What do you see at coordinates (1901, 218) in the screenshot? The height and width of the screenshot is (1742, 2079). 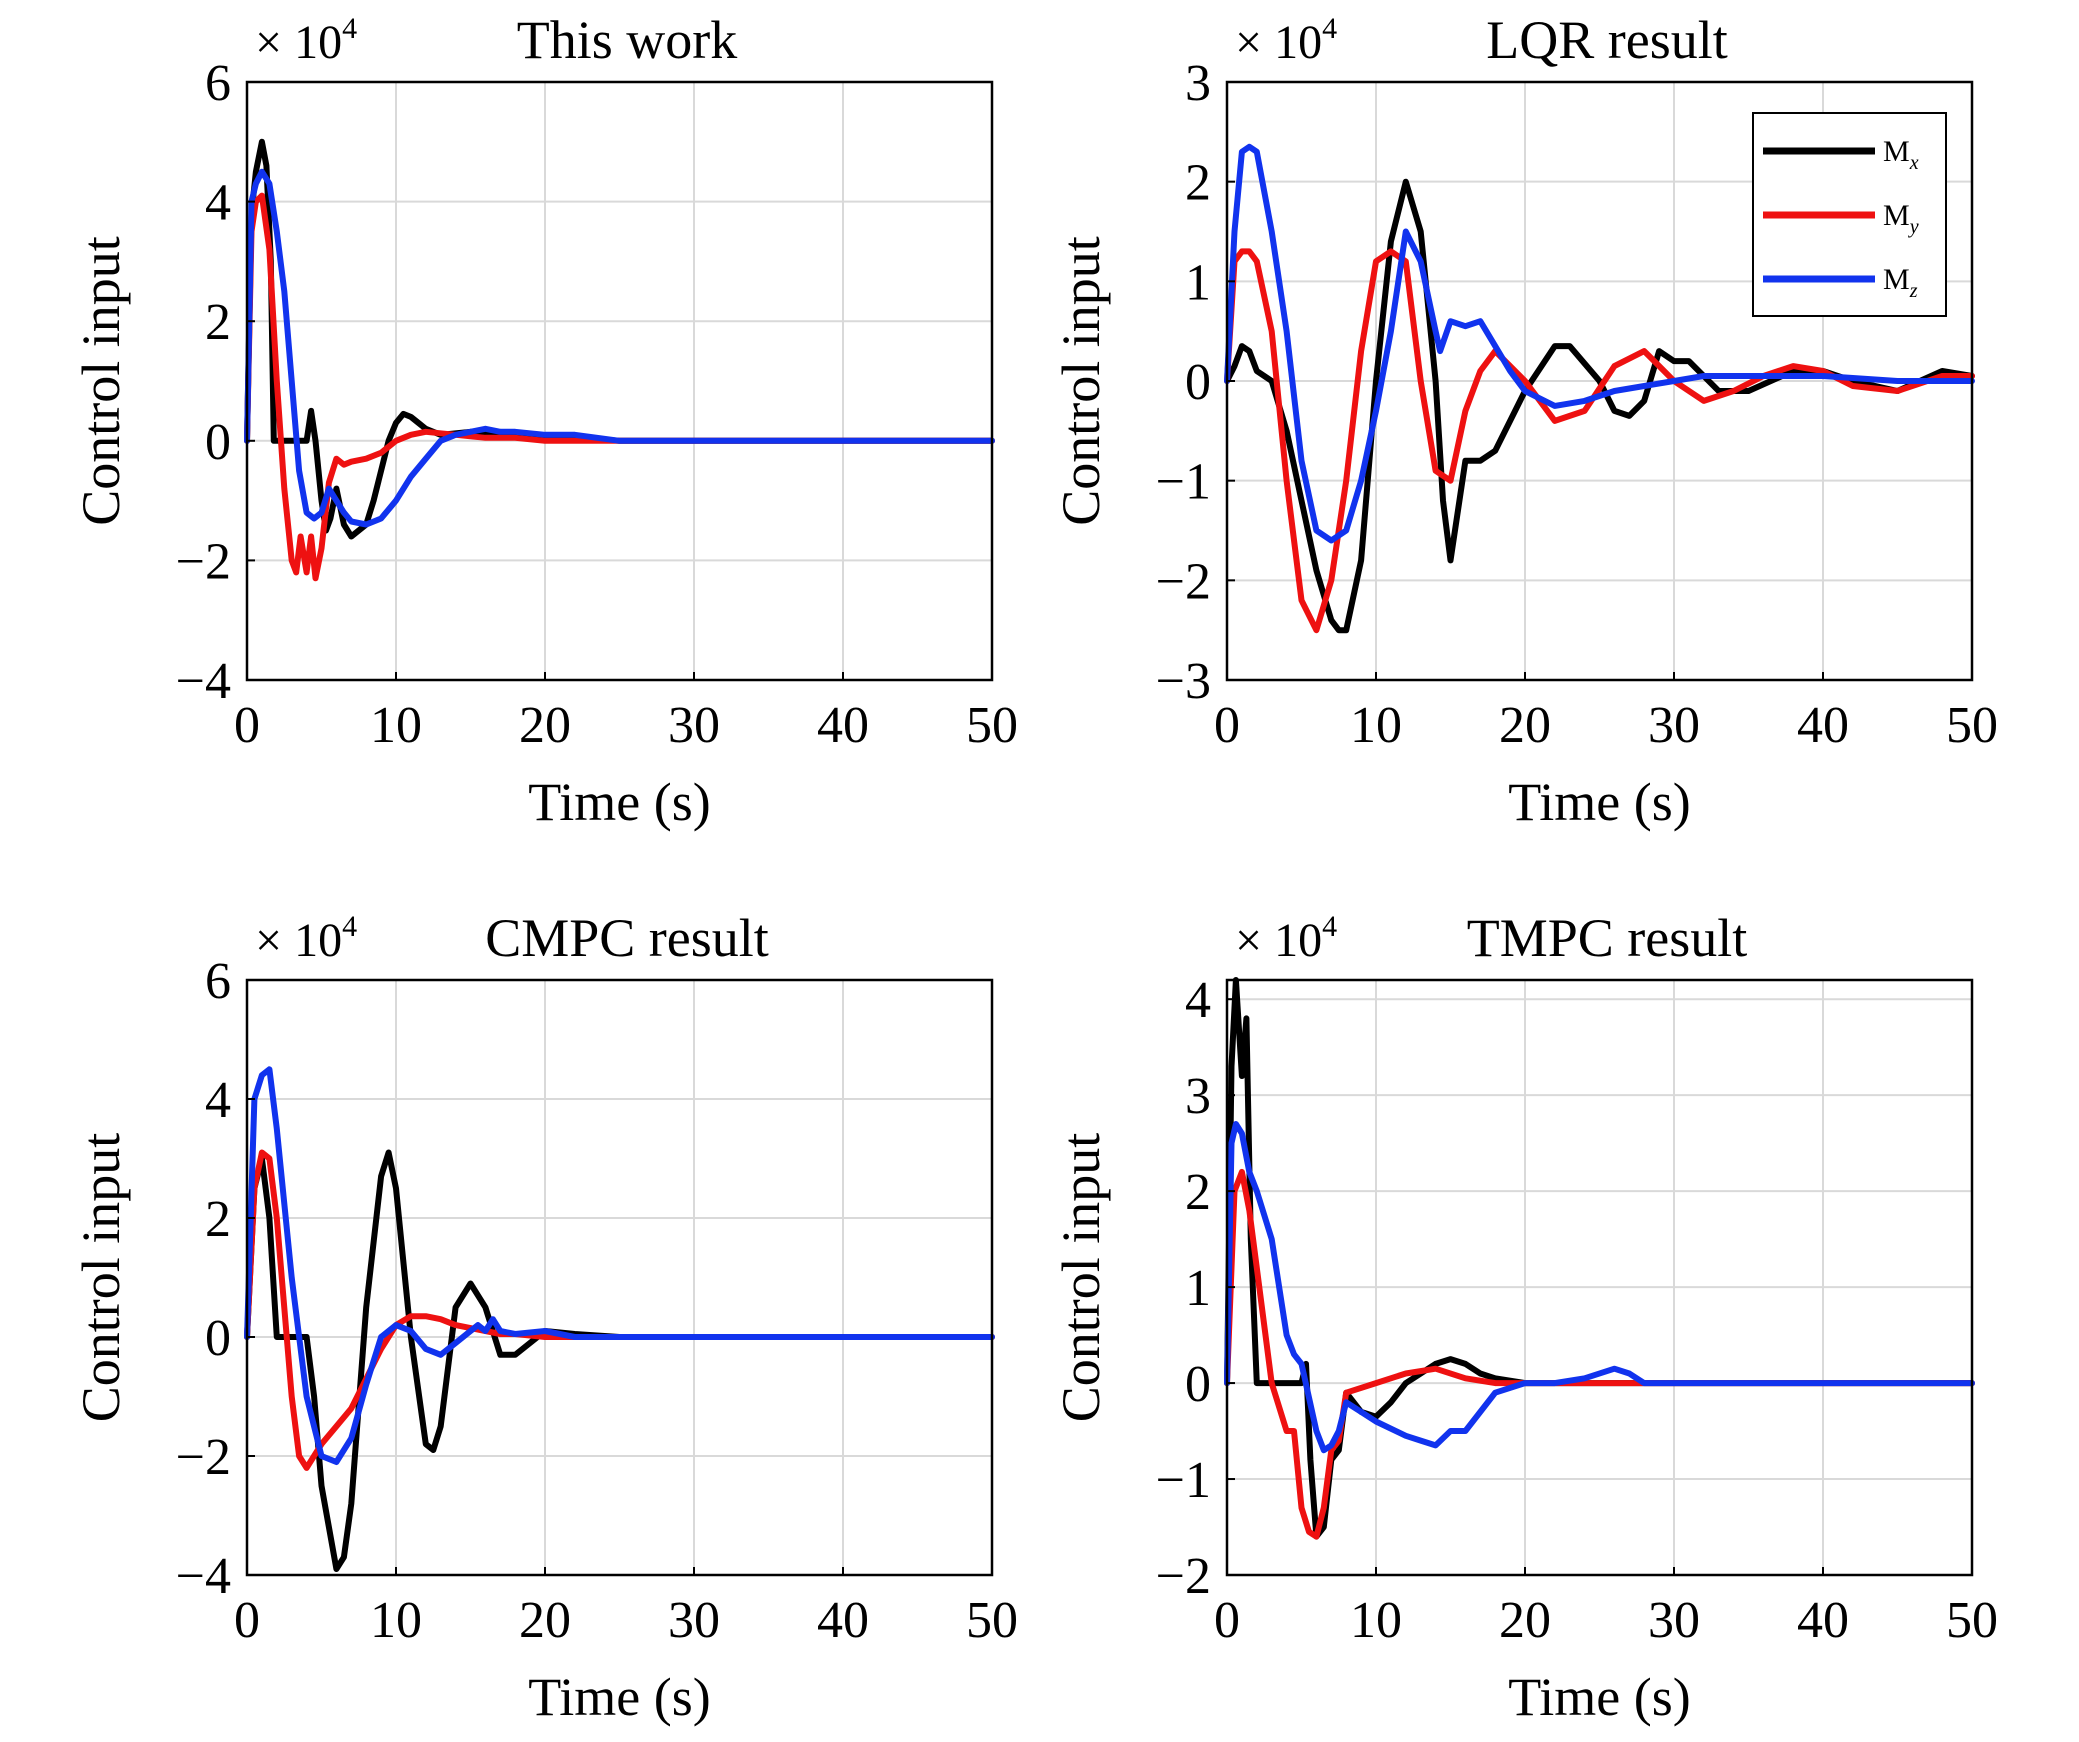 I see `legend-label-My: My` at bounding box center [1901, 218].